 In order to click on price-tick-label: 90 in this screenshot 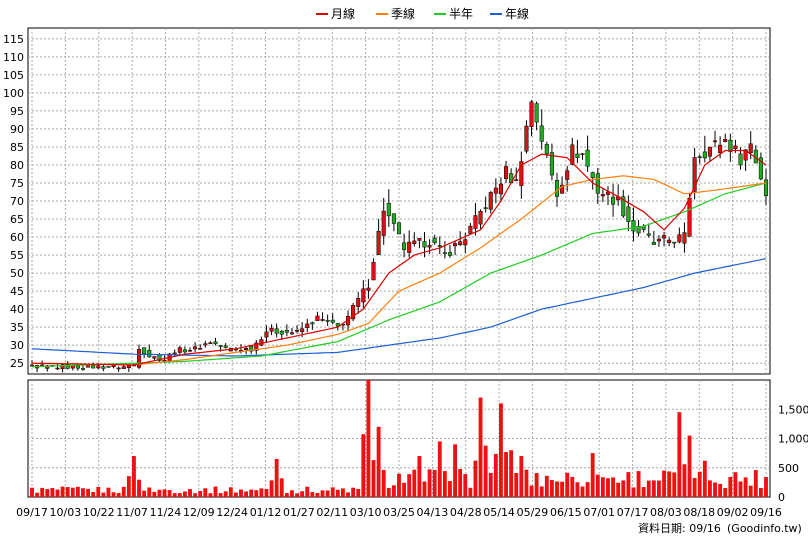, I will do `click(17, 129)`.